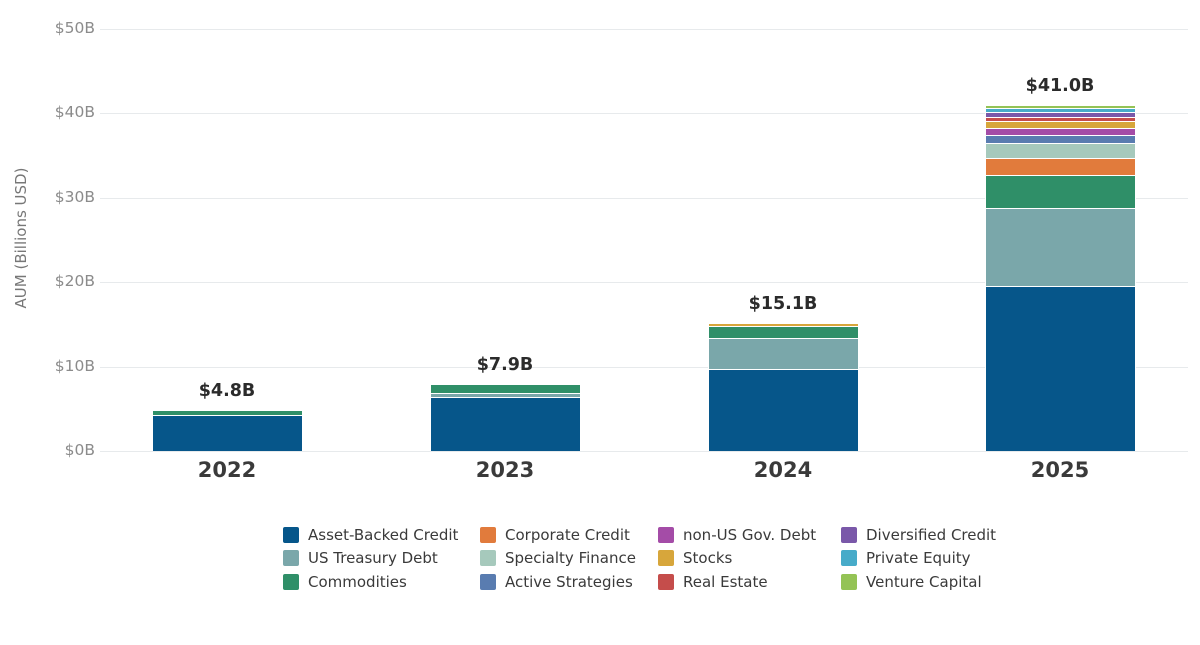 The image size is (1200, 645). I want to click on gridline-40b, so click(644, 113).